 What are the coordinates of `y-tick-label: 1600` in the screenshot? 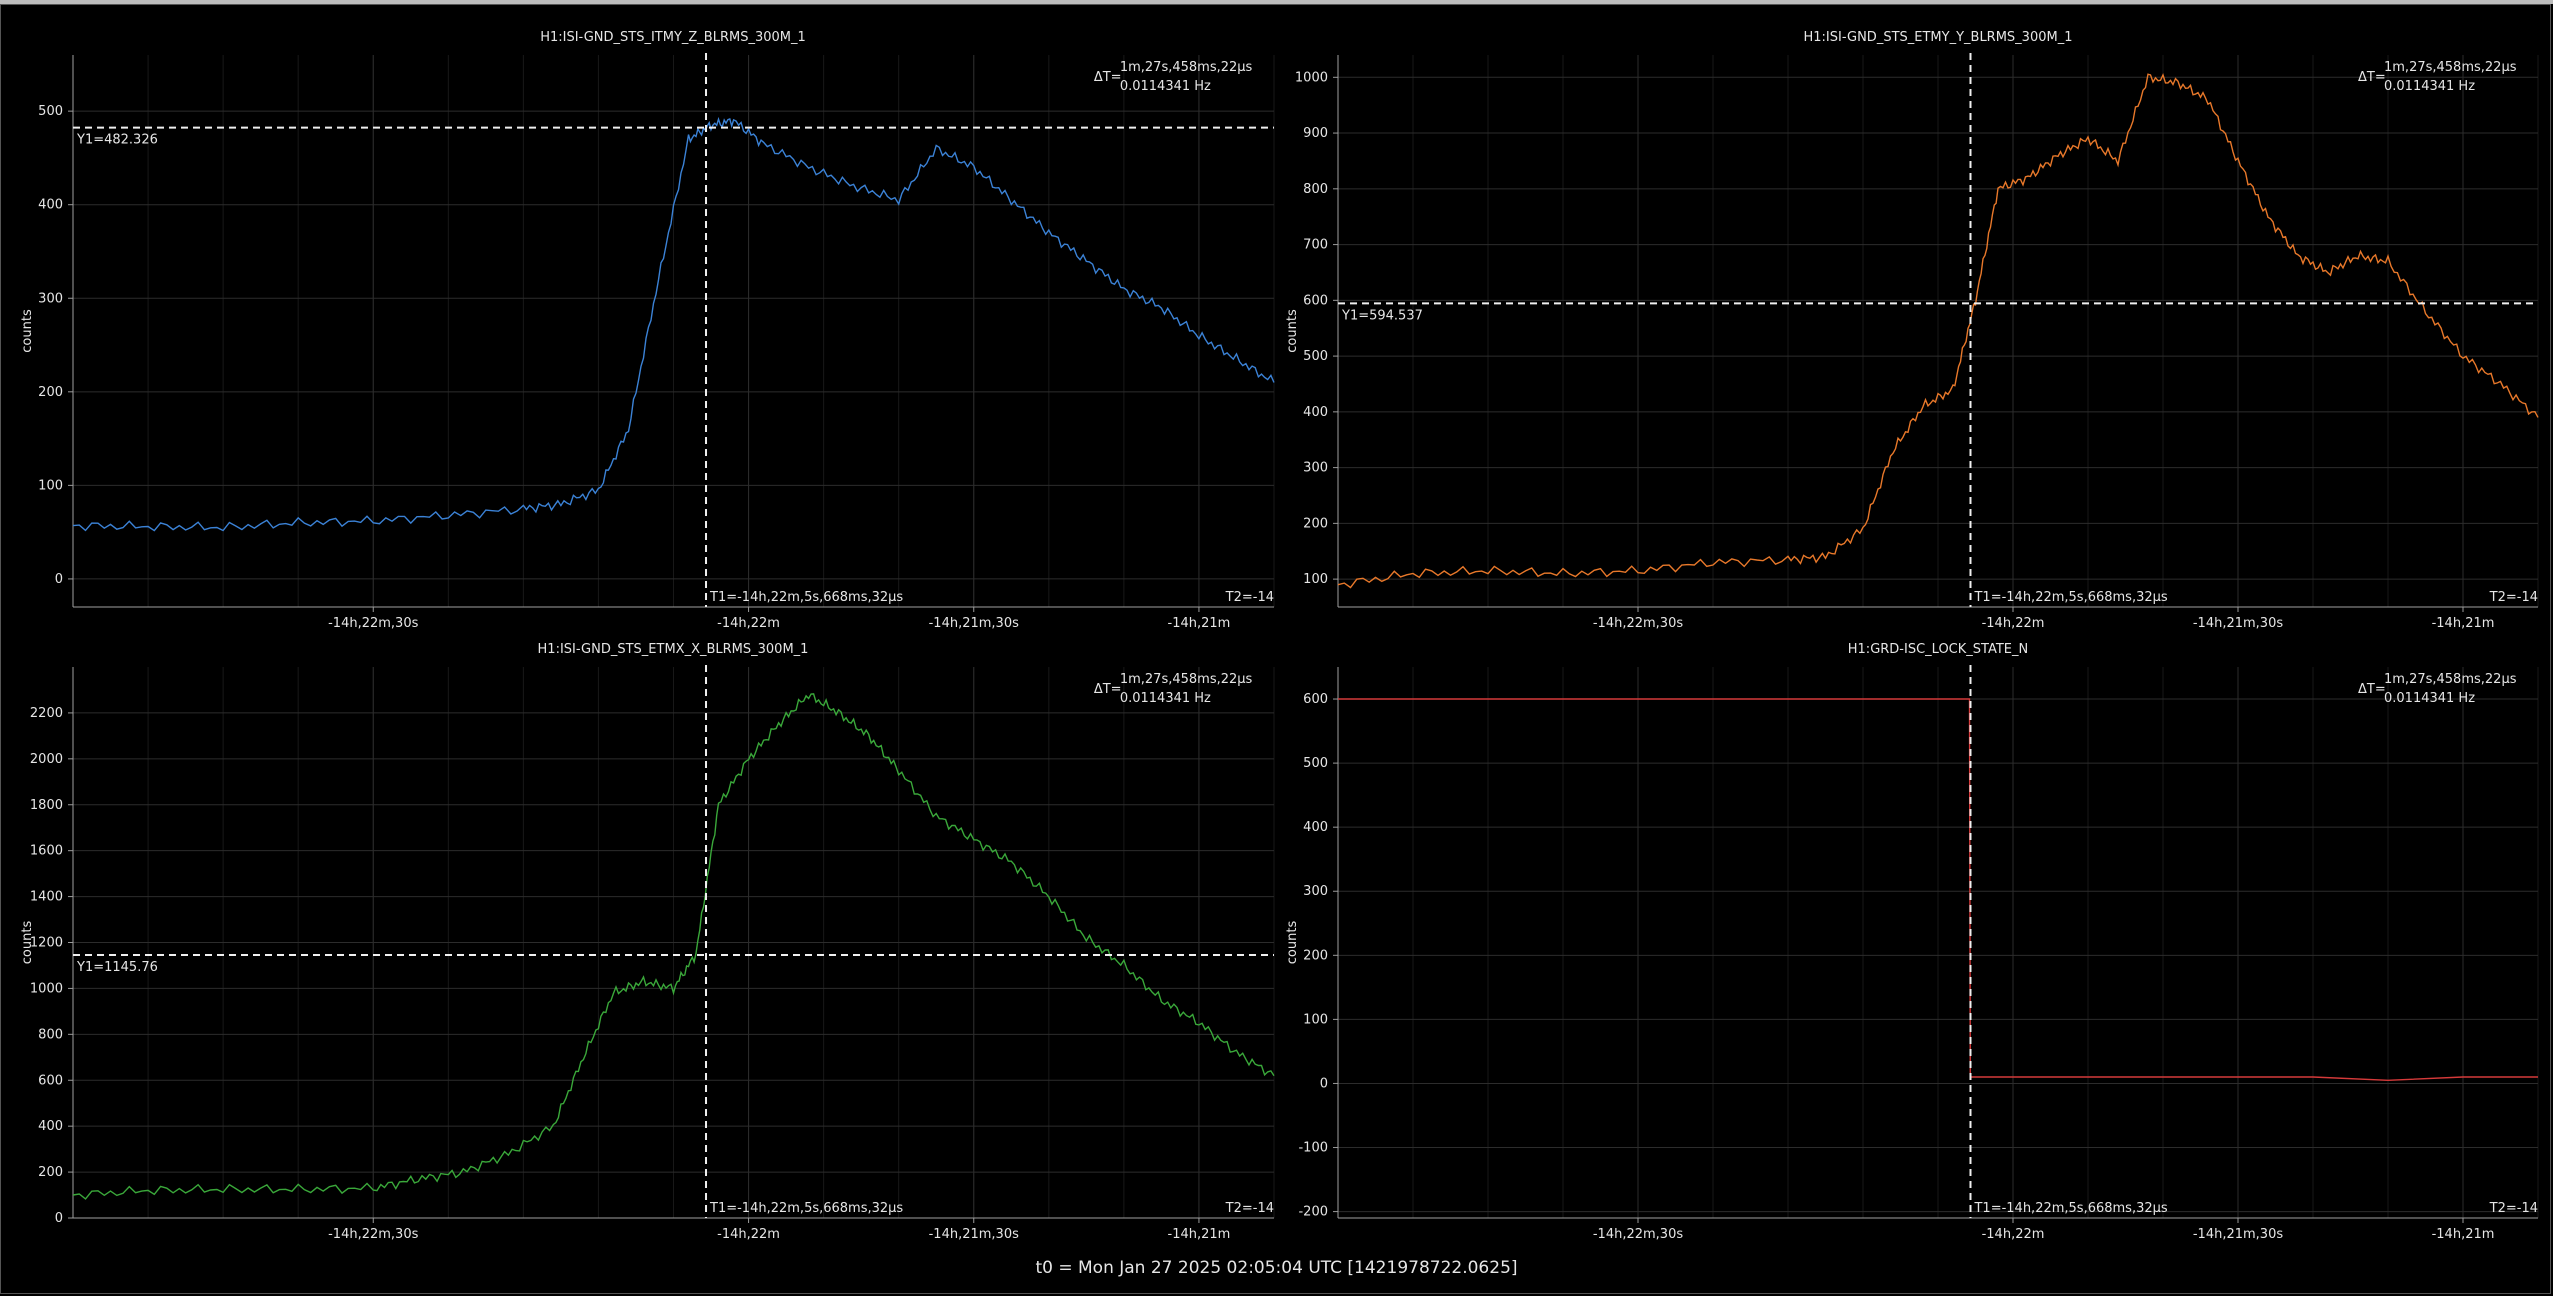 It's located at (46, 851).